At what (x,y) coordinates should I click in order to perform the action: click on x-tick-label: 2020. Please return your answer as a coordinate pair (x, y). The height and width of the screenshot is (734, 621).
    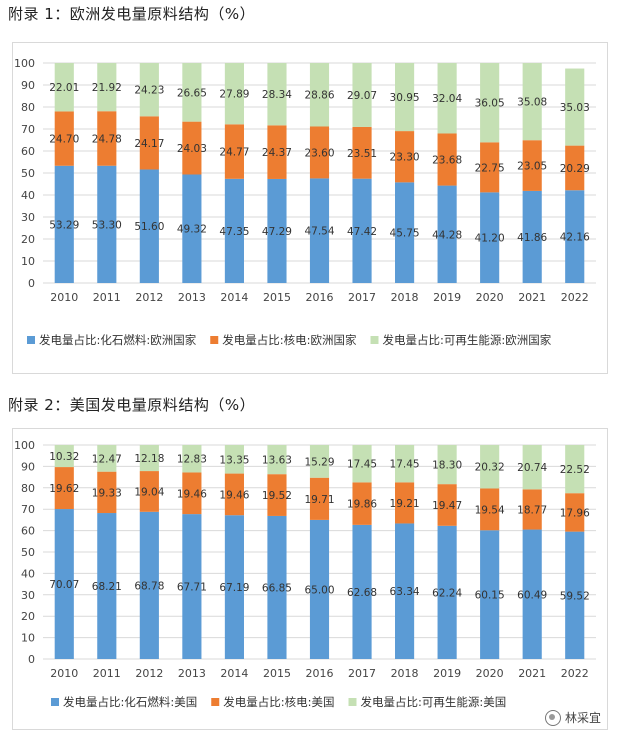
    Looking at the image, I should click on (490, 297).